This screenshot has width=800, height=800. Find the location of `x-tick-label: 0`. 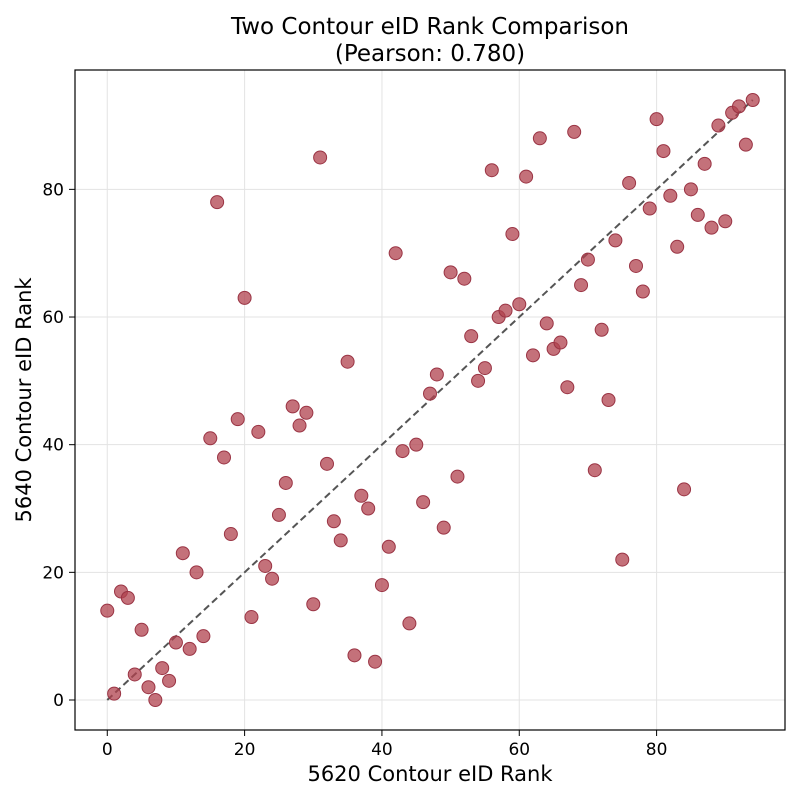

x-tick-label: 0 is located at coordinates (107, 750).